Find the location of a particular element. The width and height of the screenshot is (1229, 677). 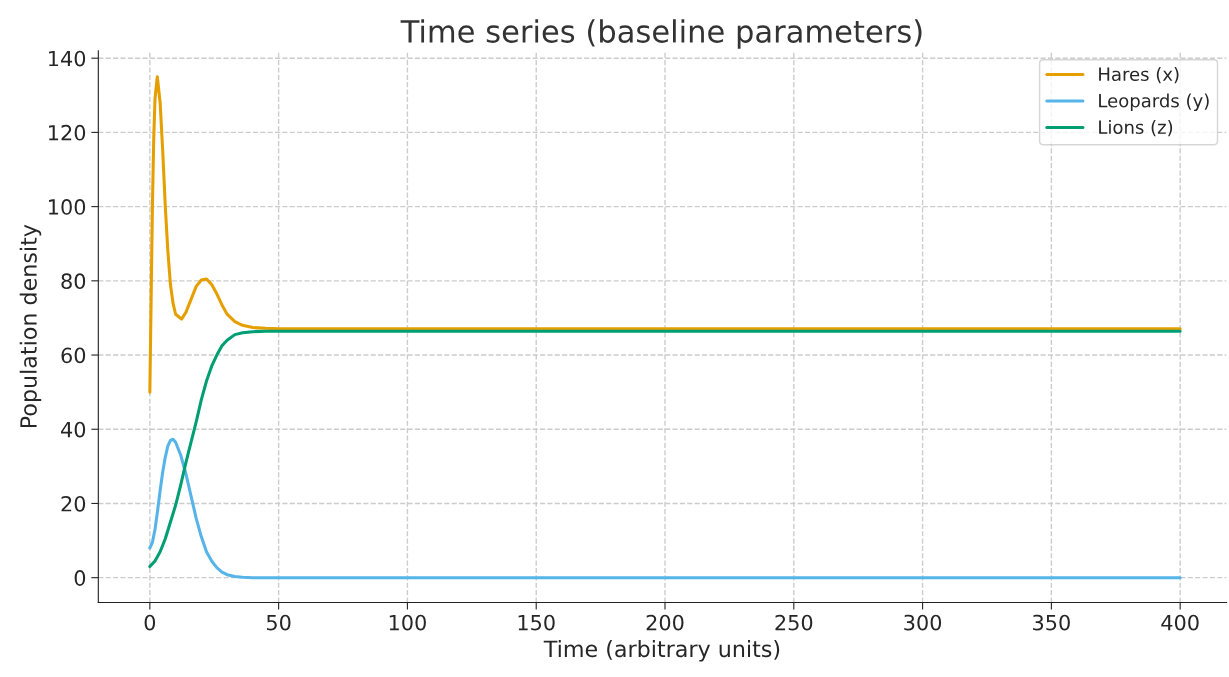

legend-label: Lions (z) is located at coordinates (1136, 128).